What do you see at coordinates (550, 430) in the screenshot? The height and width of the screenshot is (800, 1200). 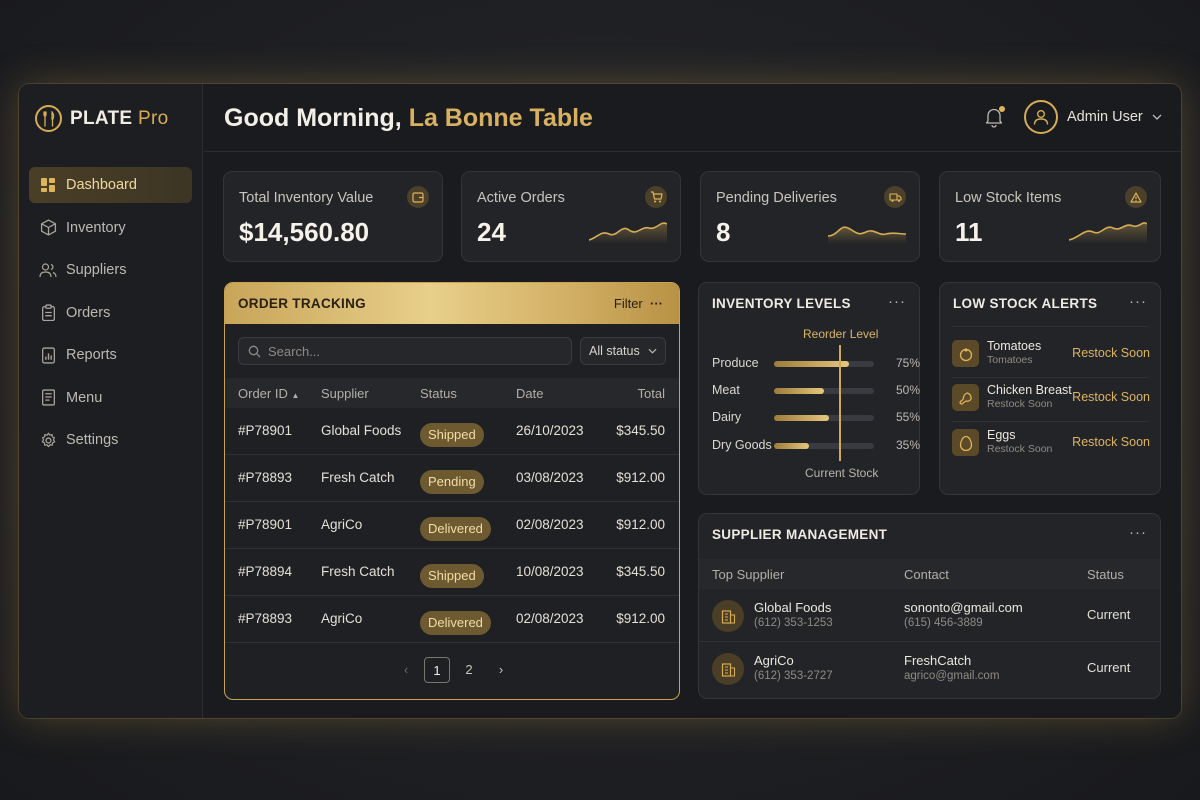 I see `order-date: 26/10/2023` at bounding box center [550, 430].